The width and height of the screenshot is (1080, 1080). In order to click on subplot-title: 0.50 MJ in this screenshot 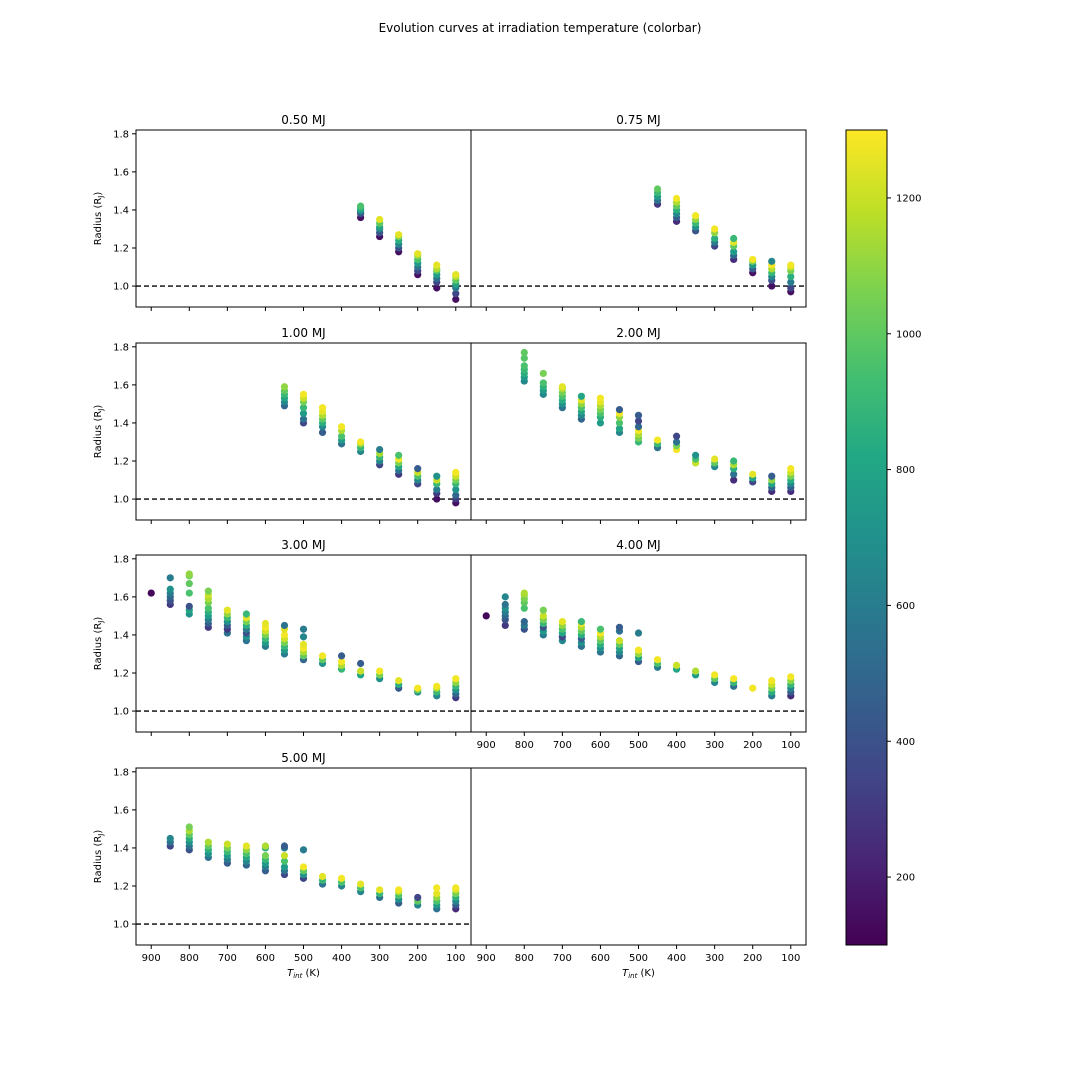, I will do `click(303, 120)`.